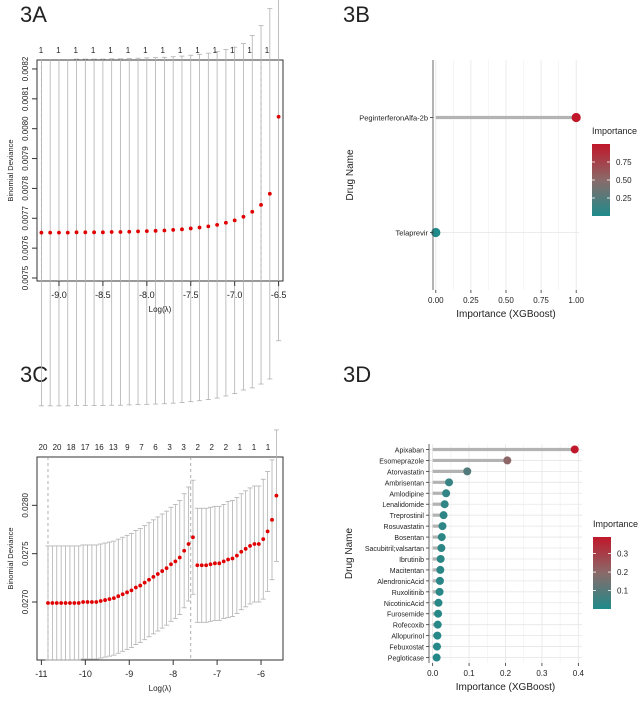 The width and height of the screenshot is (640, 714). Describe the element at coordinates (404, 527) in the screenshot. I see `drug-name-label: Rosuvastatin` at that location.